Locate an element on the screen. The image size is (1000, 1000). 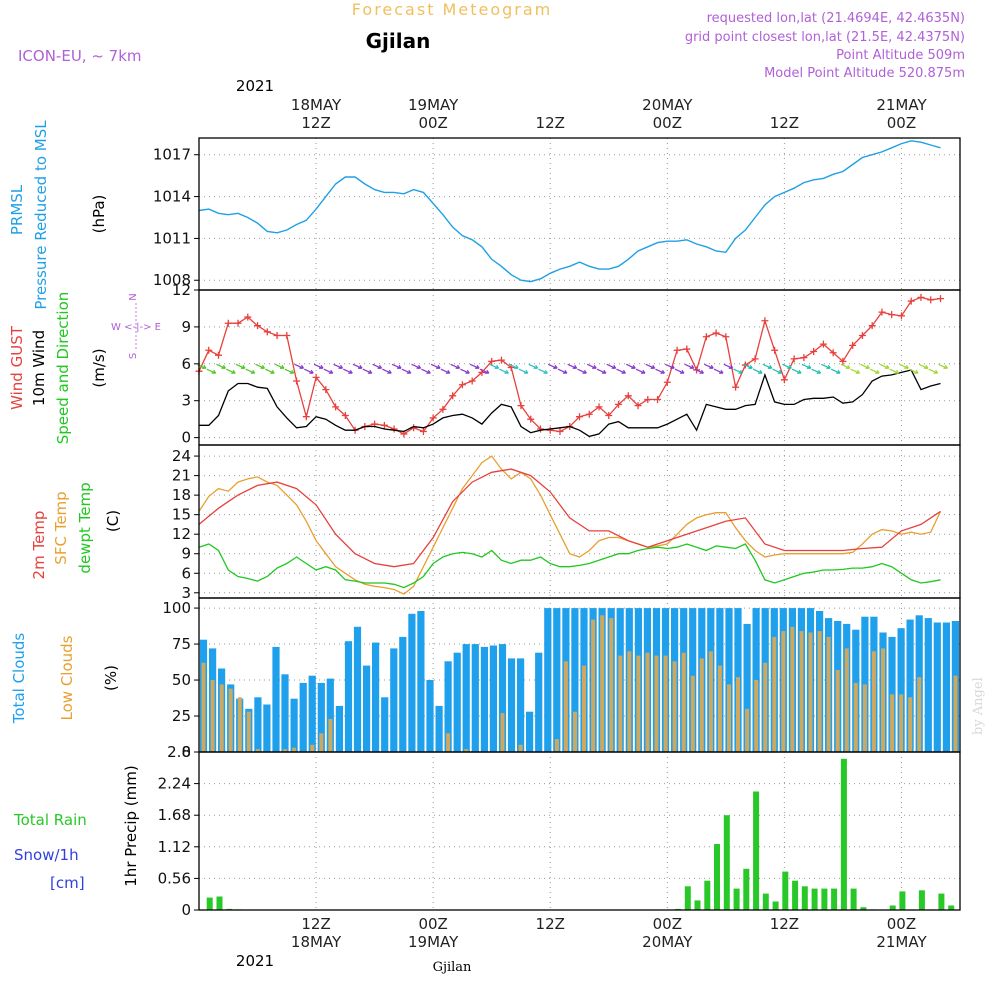
y-tick-label: 18 is located at coordinates (181, 495).